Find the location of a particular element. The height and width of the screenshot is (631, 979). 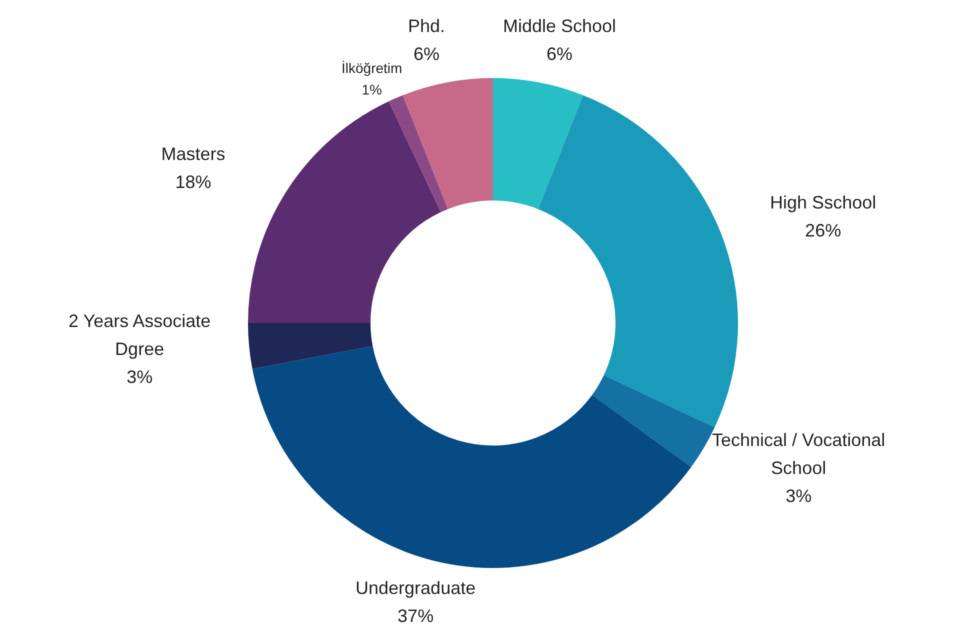

data-label: 18% is located at coordinates (193, 182).